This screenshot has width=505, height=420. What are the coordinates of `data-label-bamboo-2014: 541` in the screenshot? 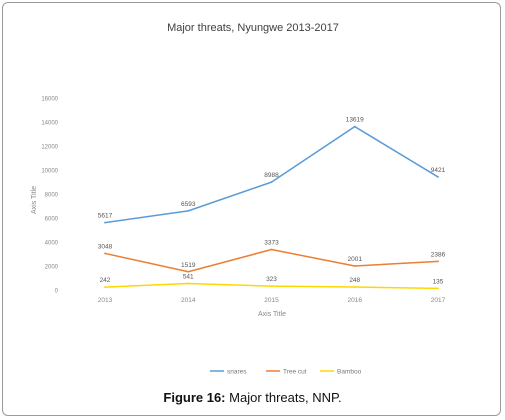 It's located at (188, 277).